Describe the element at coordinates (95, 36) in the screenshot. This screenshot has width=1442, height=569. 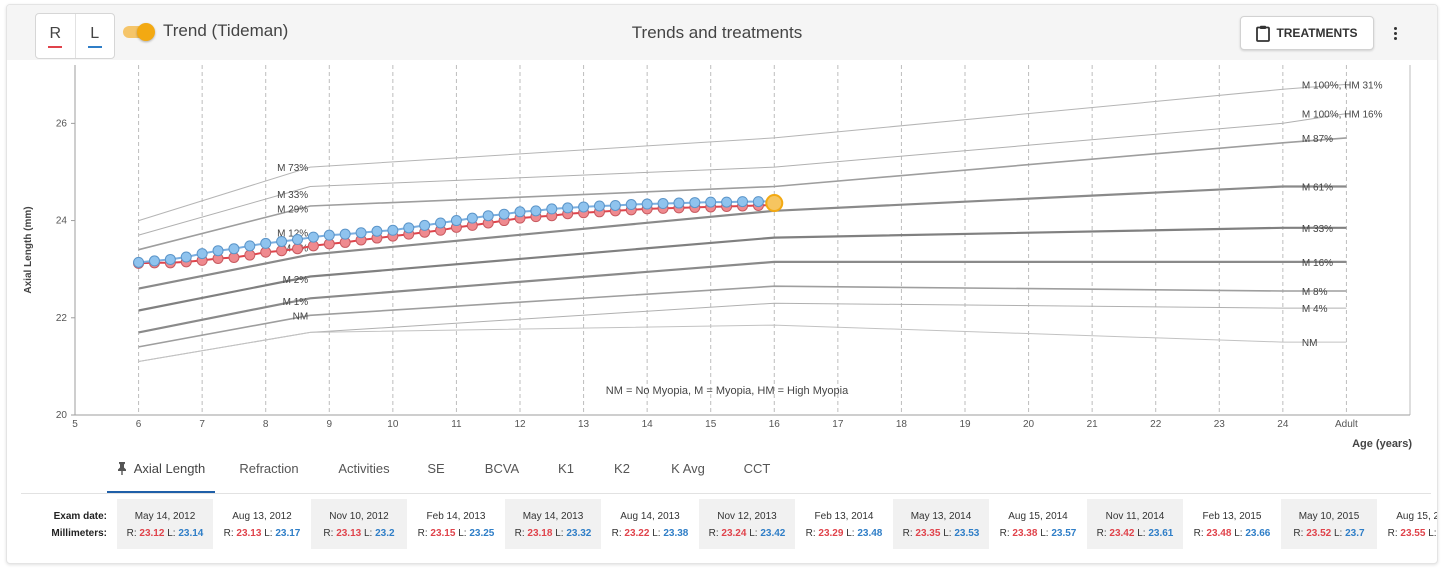
I see `left-eye-button: L` at that location.